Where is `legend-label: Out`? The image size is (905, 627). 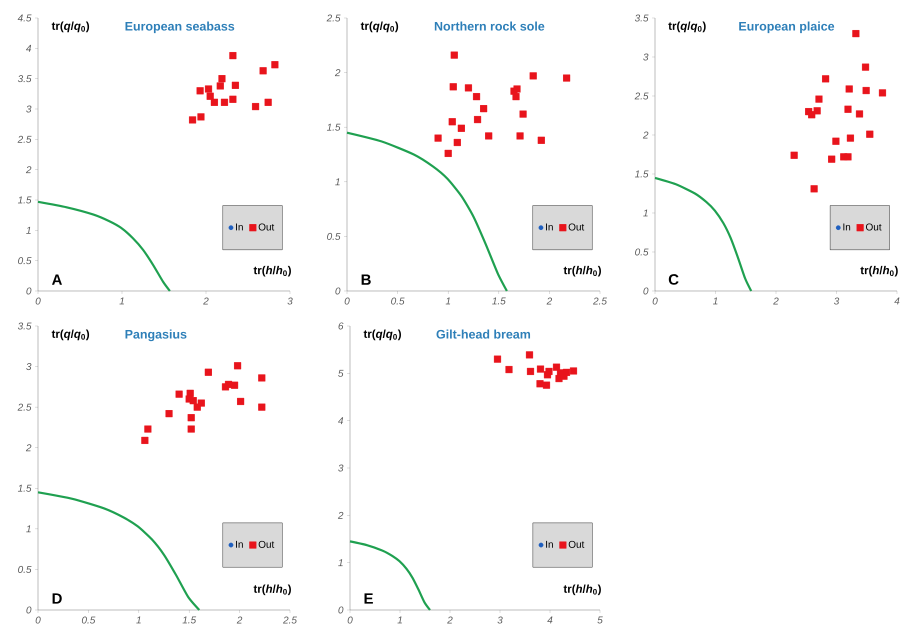
legend-label: Out is located at coordinates (576, 544).